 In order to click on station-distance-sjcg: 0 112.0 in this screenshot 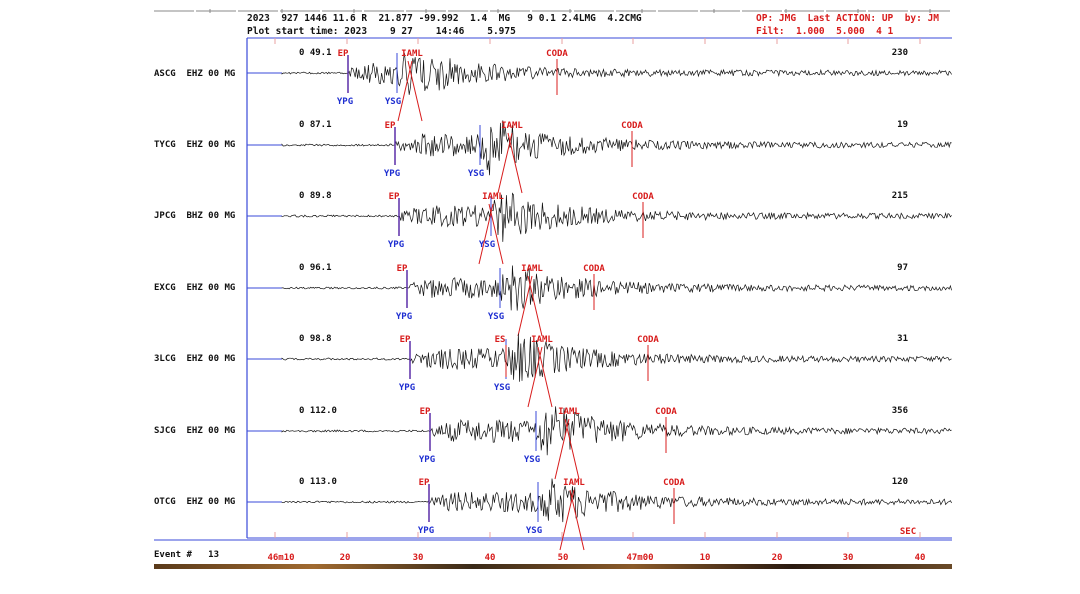, I will do `click(318, 411)`.